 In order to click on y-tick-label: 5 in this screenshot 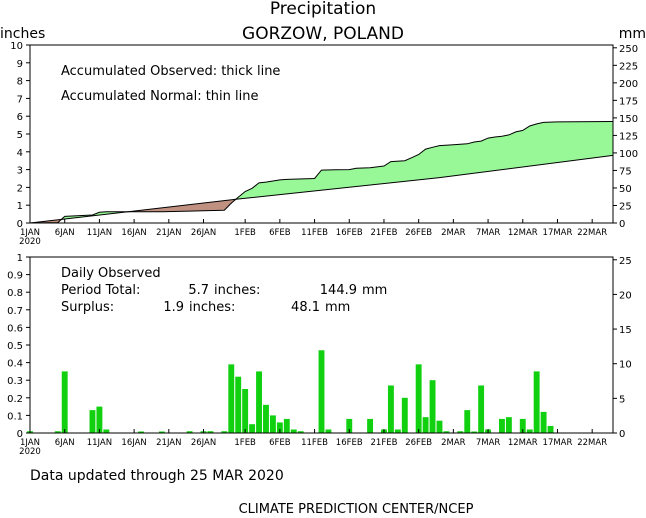, I will do `click(20, 135)`.